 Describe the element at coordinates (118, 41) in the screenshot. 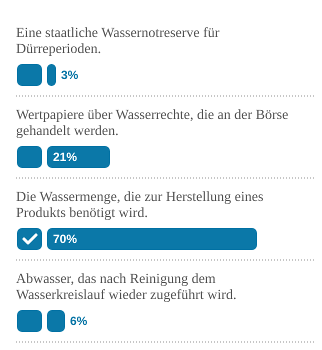

I see `y-tick-label: Eine staatliche Wassernotreserve für Dürreperioden.` at that location.